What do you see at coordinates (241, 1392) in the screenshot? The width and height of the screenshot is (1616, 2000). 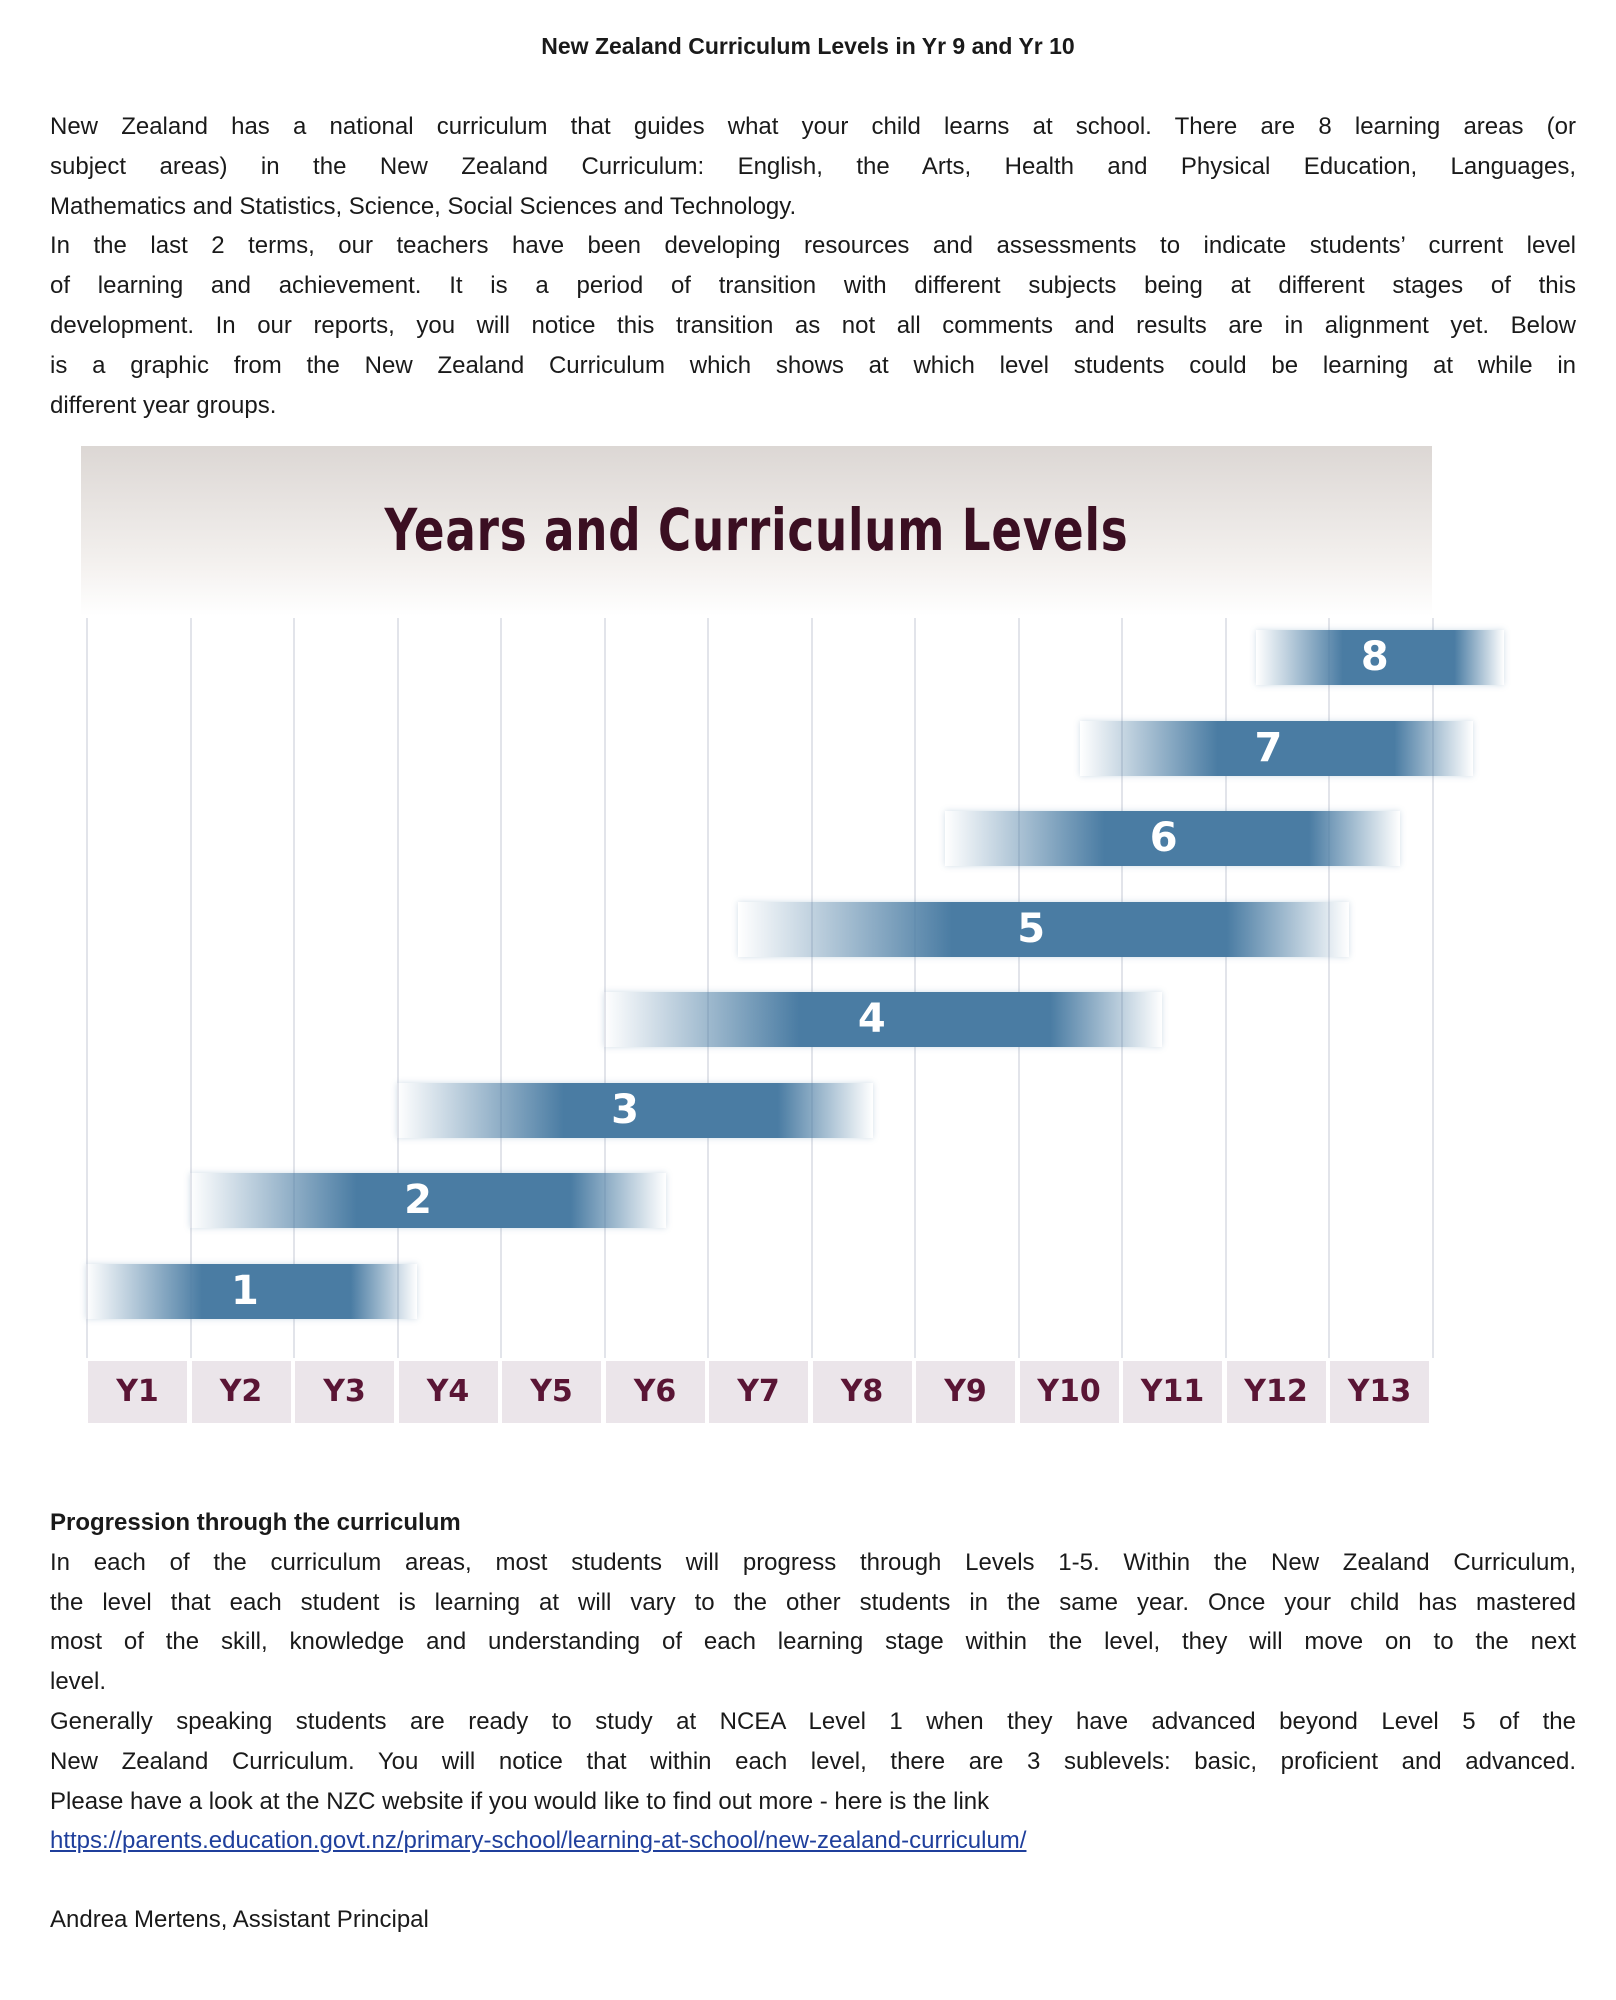 I see `year-label: Y2` at bounding box center [241, 1392].